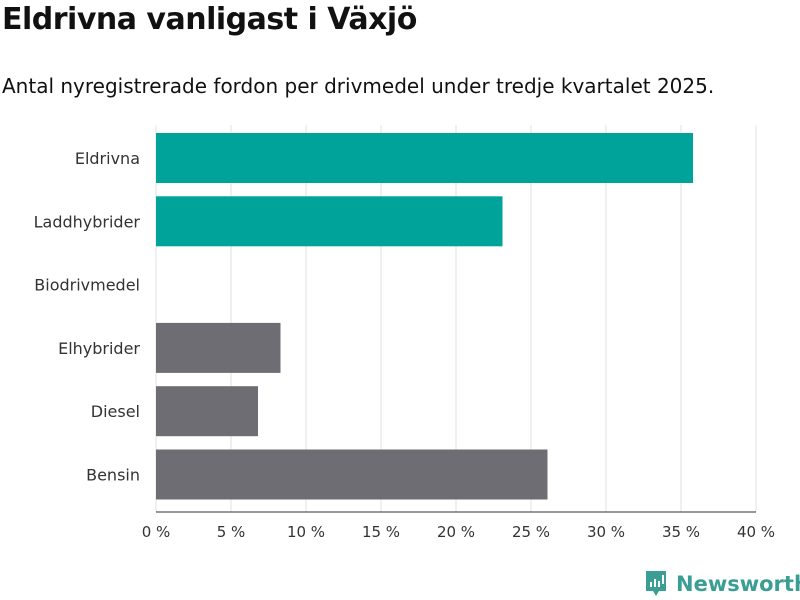 The height and width of the screenshot is (600, 800). What do you see at coordinates (424, 158) in the screenshot?
I see `bar-eldrivna` at bounding box center [424, 158].